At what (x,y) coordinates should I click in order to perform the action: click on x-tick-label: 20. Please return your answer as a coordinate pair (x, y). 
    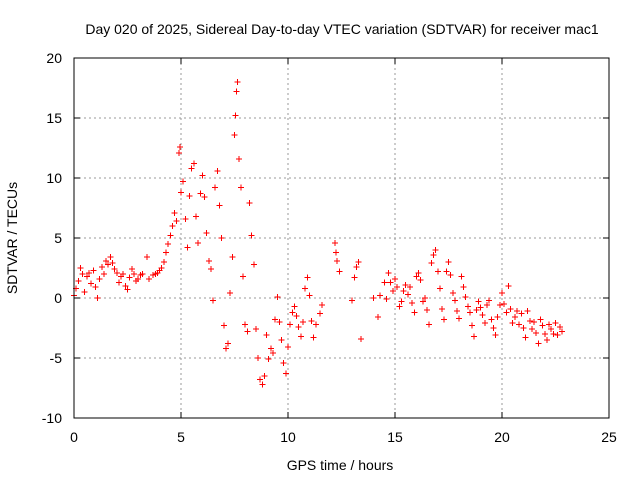
    Looking at the image, I should click on (502, 437).